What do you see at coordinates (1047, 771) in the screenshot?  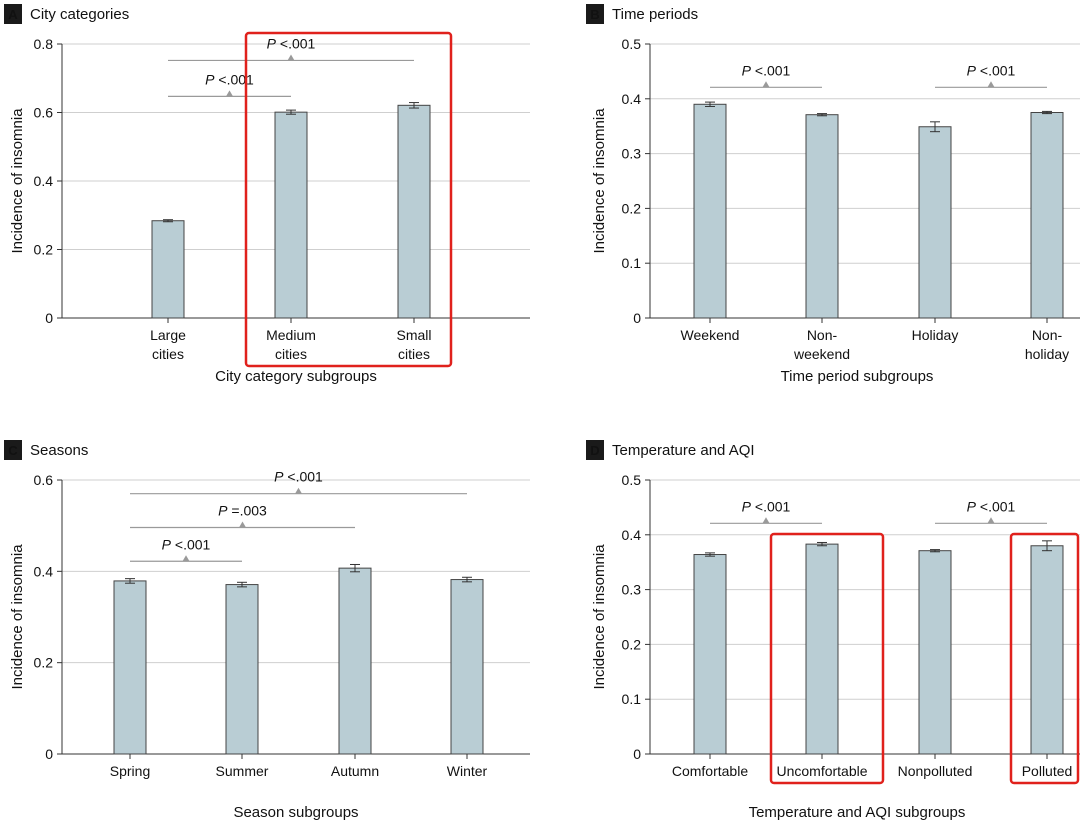 I see `category-label: Polluted` at bounding box center [1047, 771].